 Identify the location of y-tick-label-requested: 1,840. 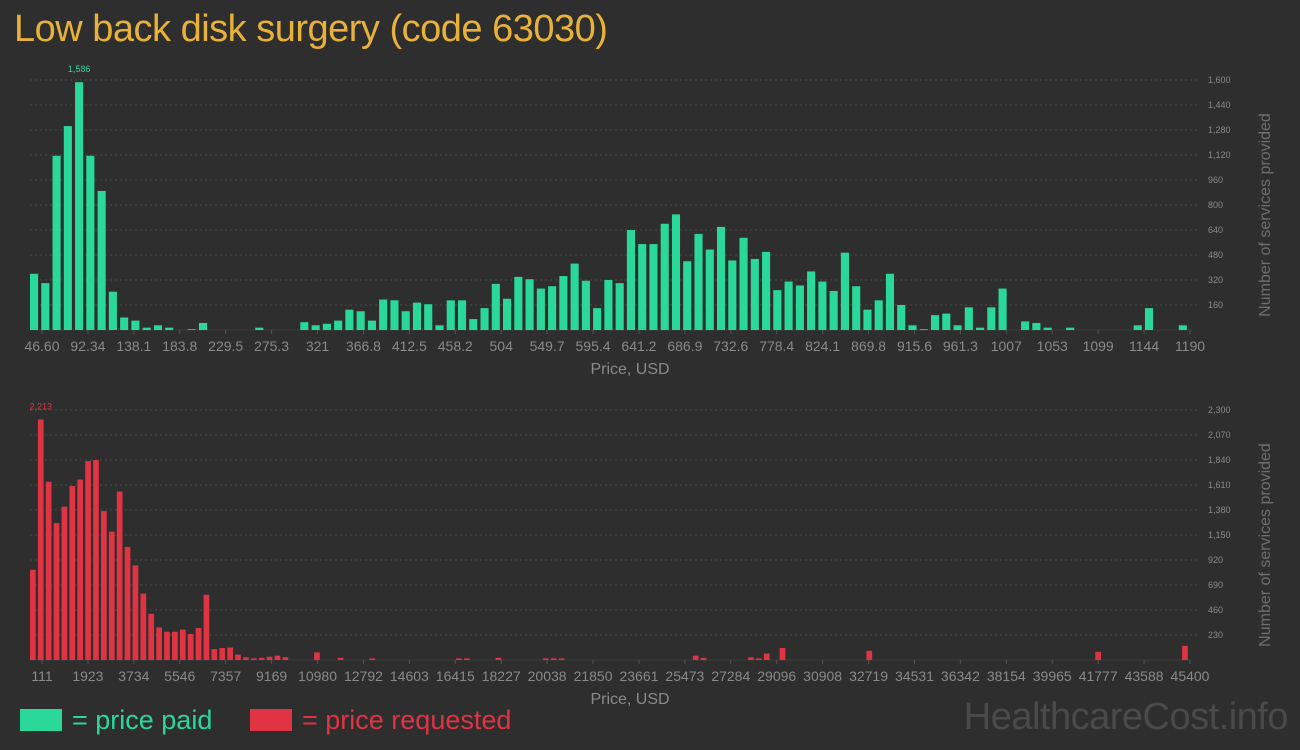
(1219, 460).